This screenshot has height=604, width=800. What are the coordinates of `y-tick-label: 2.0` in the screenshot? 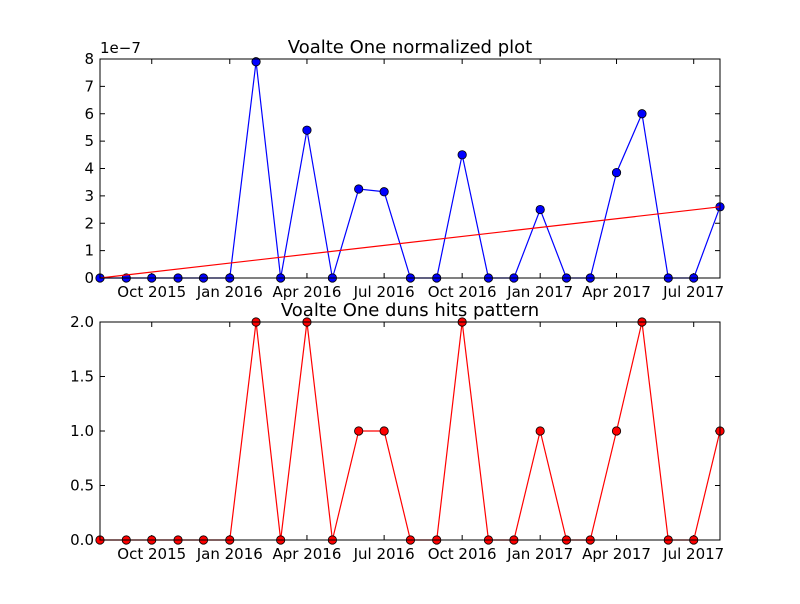 It's located at (82, 322).